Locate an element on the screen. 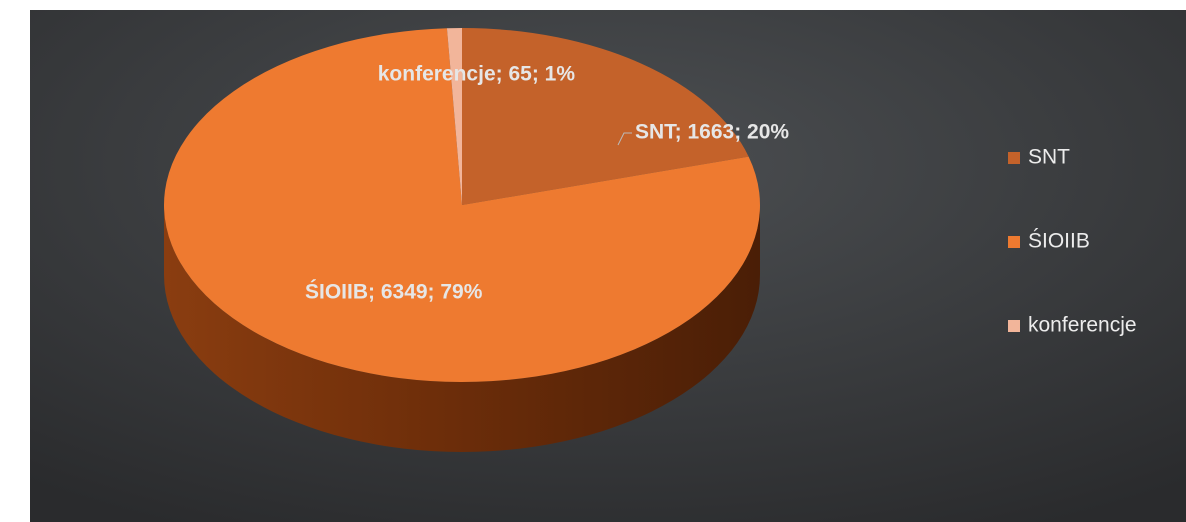  legend-label: ŚIOIIB is located at coordinates (1059, 241).